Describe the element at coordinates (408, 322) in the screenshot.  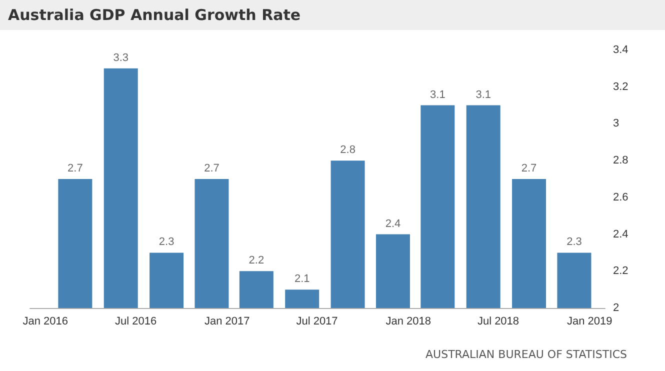
I see `x-tick-label: Jan 2018` at that location.